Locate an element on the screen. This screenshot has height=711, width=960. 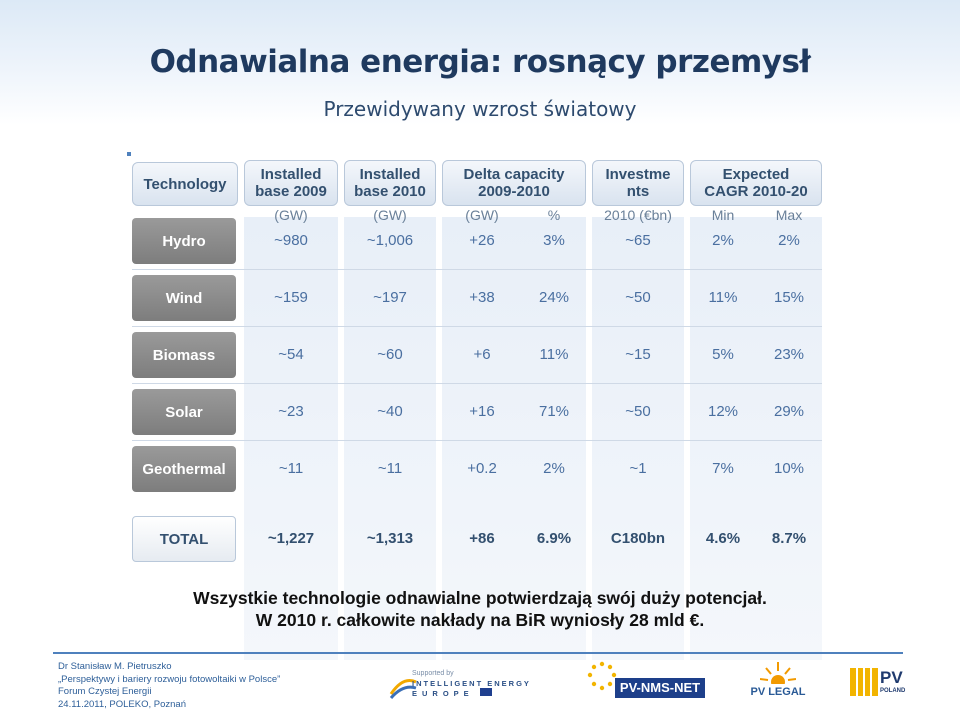
table-cell: 71% is located at coordinates (554, 412).